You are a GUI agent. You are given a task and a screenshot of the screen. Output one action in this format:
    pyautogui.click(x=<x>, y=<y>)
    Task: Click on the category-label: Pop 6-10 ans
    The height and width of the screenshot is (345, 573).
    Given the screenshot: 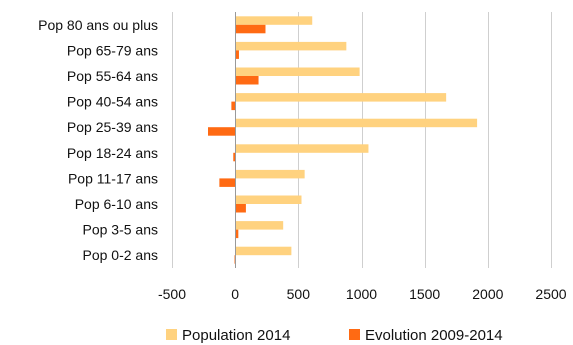 What is the action you would take?
    pyautogui.click(x=116, y=204)
    